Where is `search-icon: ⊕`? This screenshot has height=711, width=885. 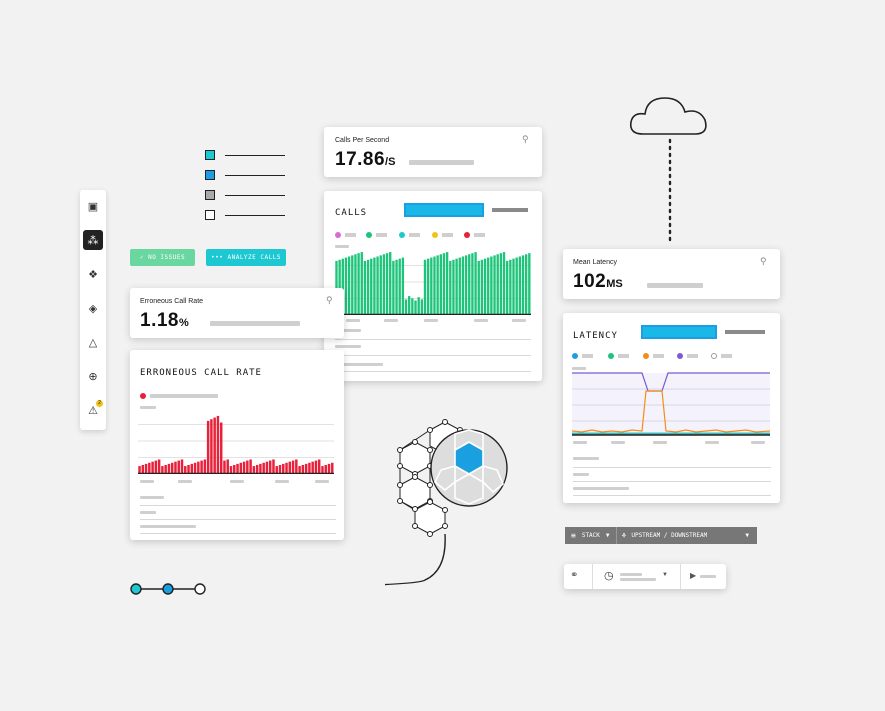
search-icon: ⊕ is located at coordinates (93, 376).